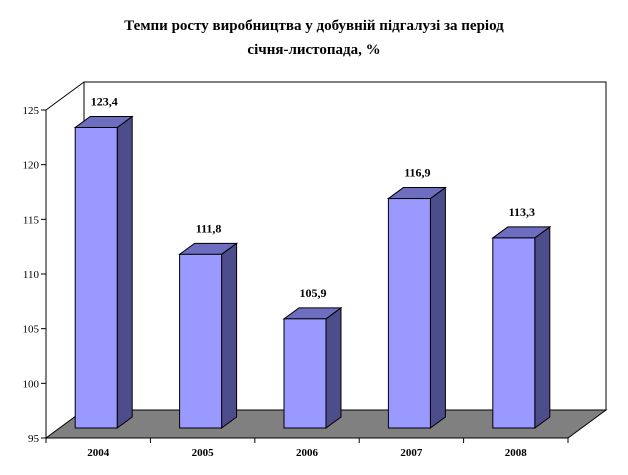 The height and width of the screenshot is (475, 628). I want to click on chart-title-line-2: січня-листопада, %, so click(314, 50).